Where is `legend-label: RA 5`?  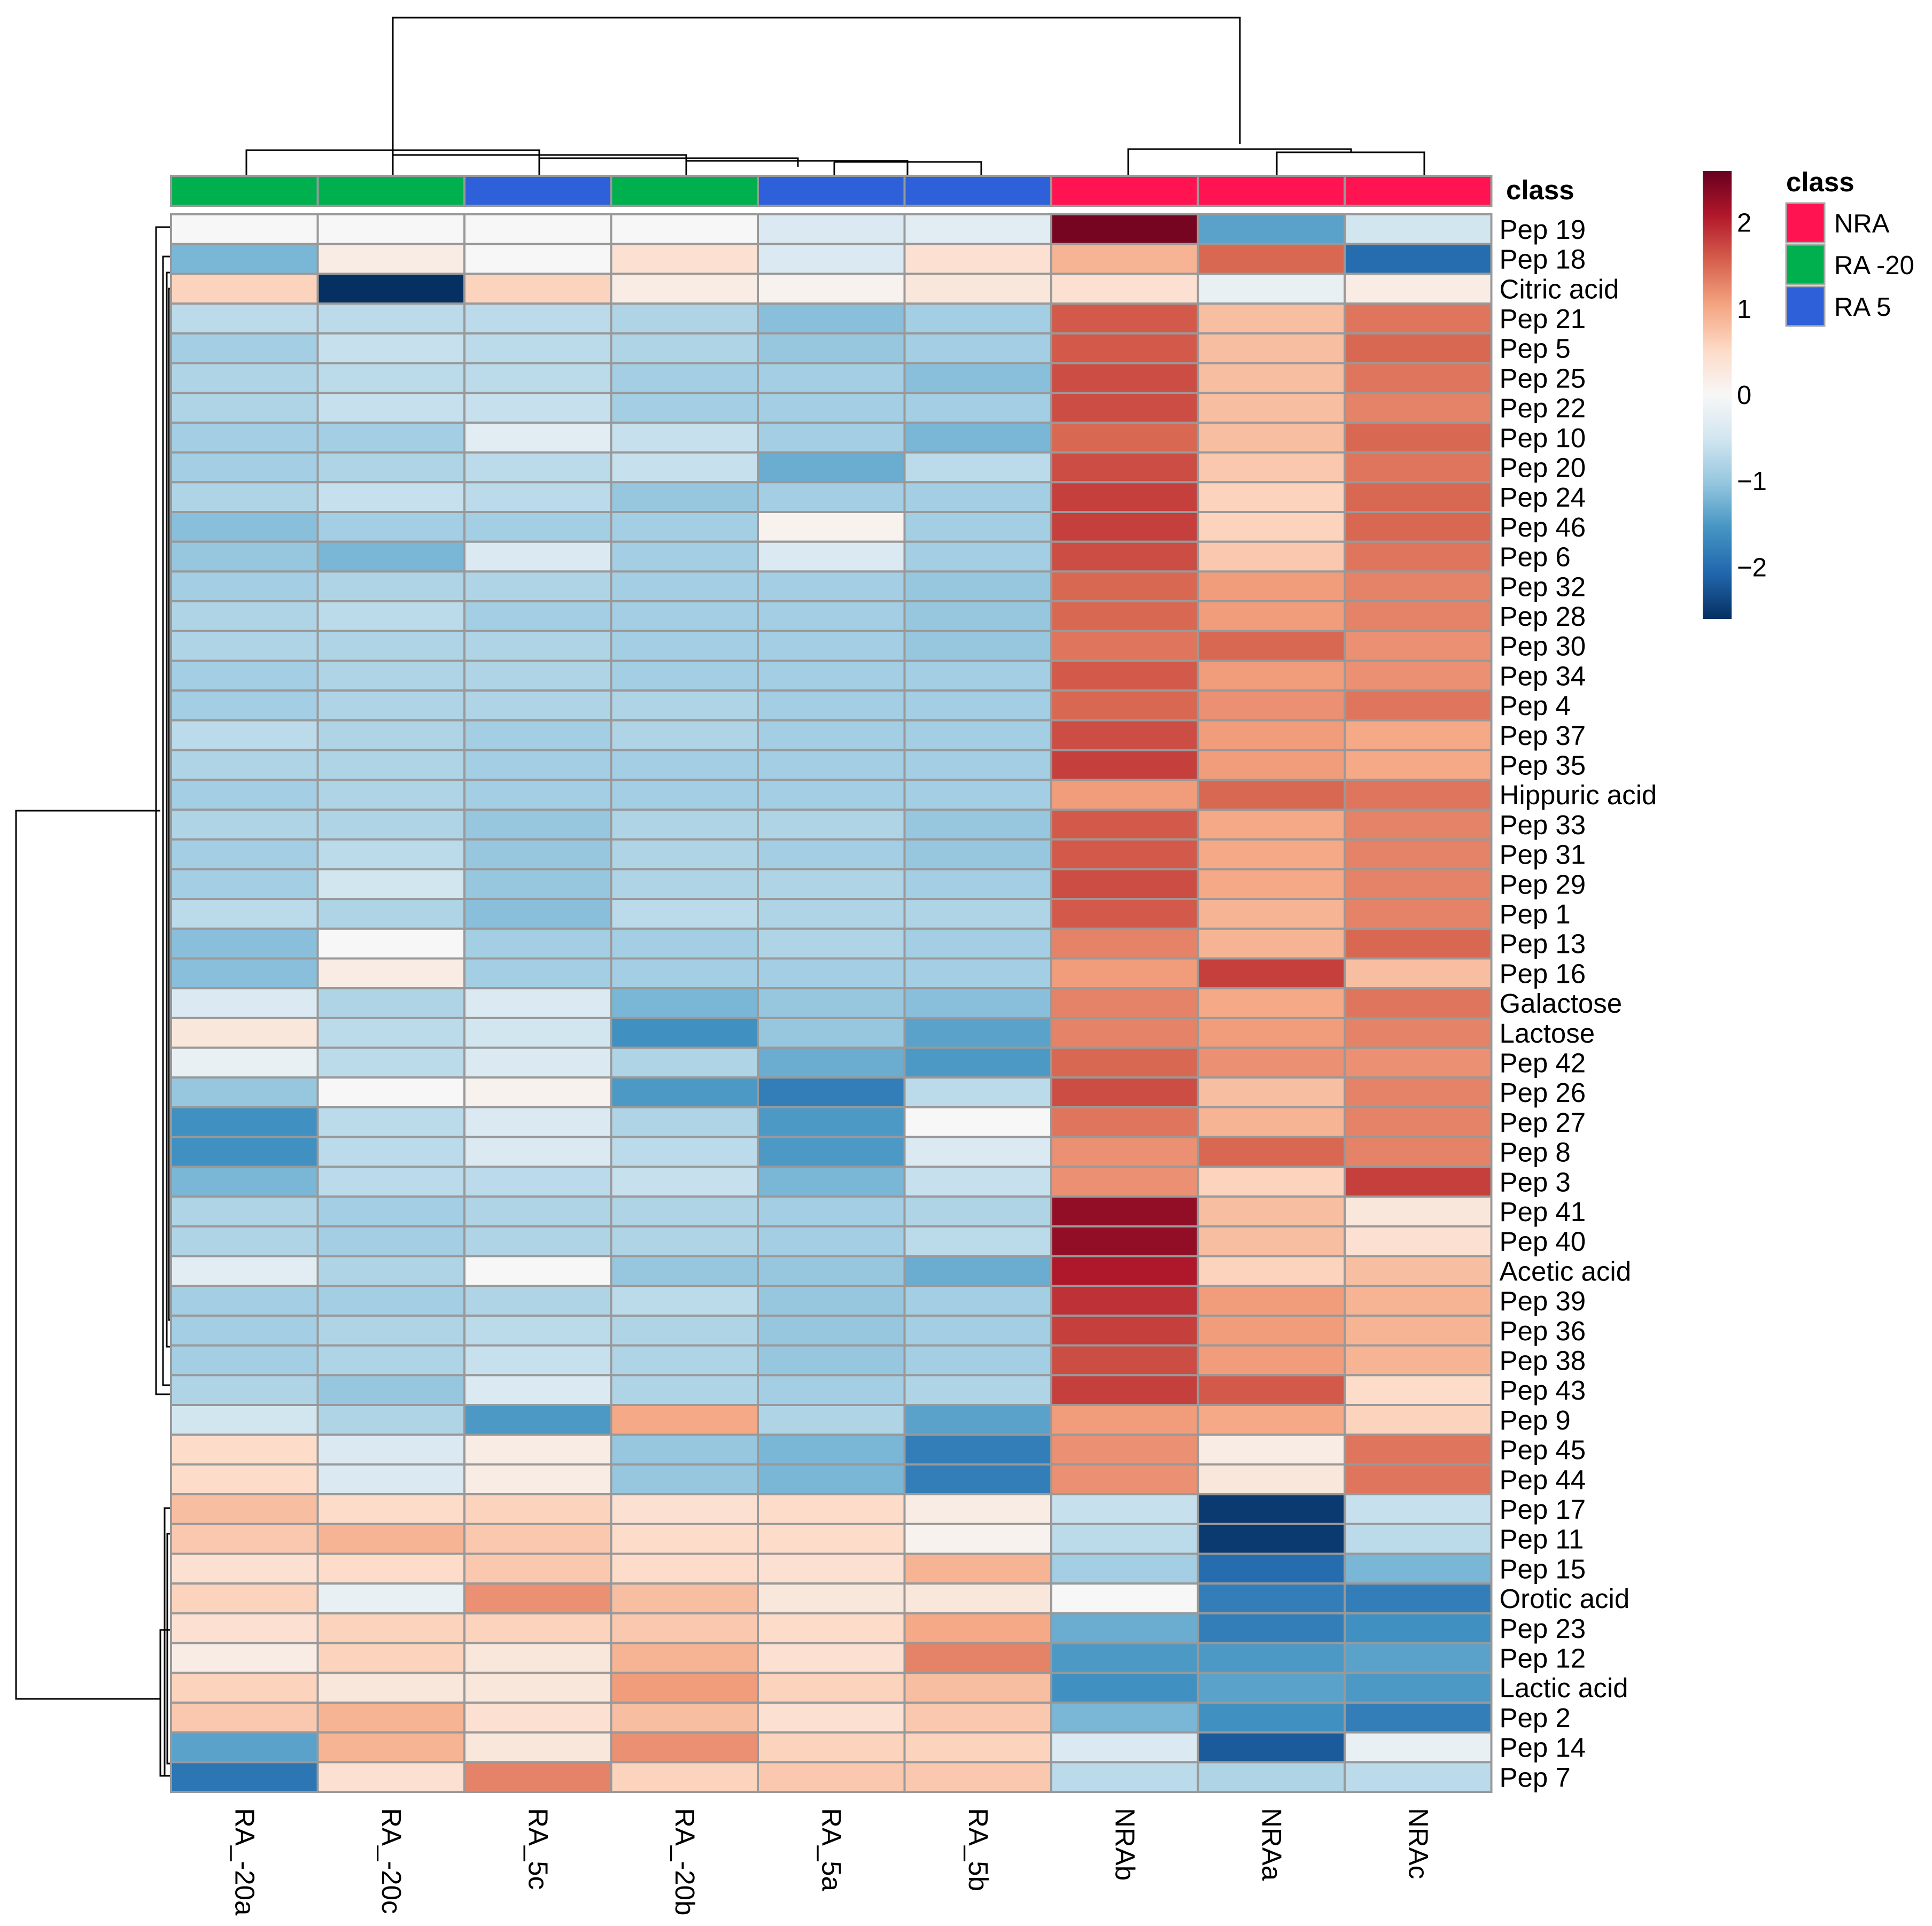
legend-label: RA 5 is located at coordinates (1862, 307).